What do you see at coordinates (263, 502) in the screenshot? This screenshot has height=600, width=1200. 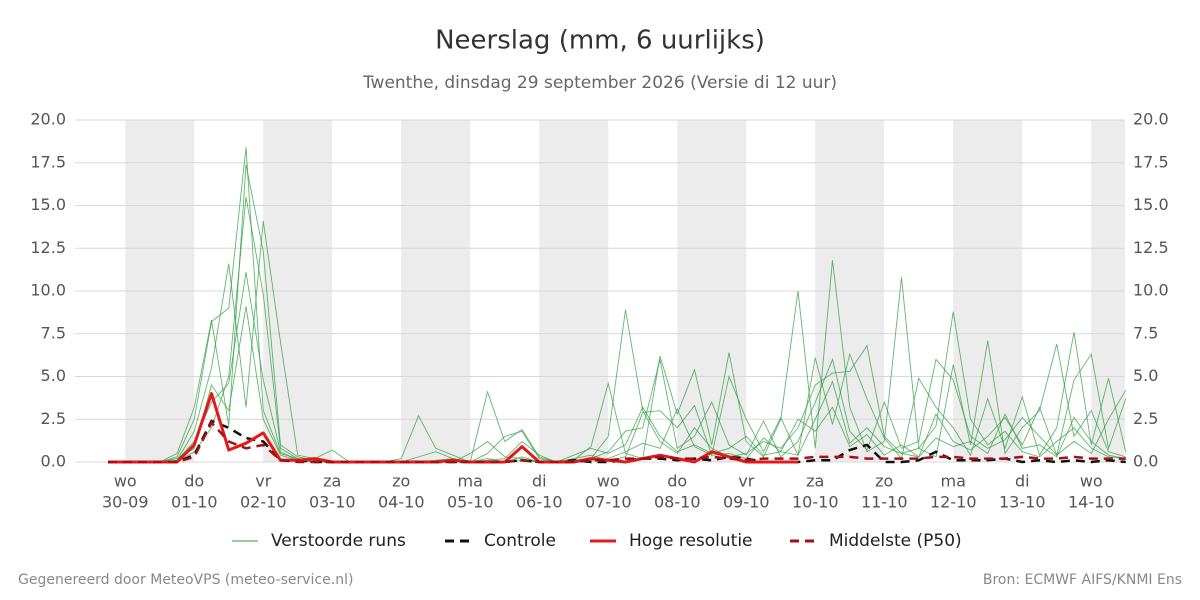 I see `x-tick-date: 02-10` at bounding box center [263, 502].